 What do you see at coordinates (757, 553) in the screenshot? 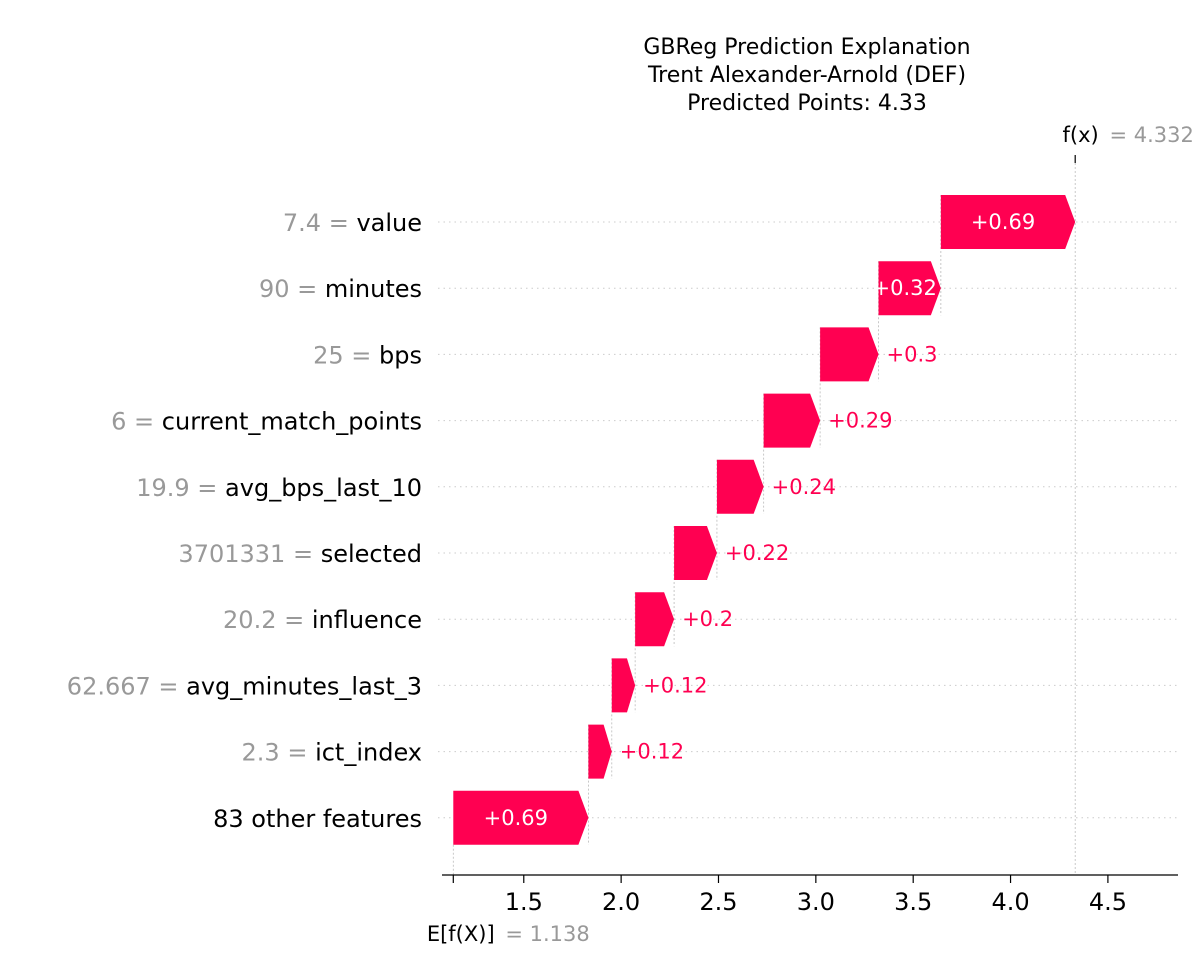
I see `contribution-label: +0.22` at bounding box center [757, 553].